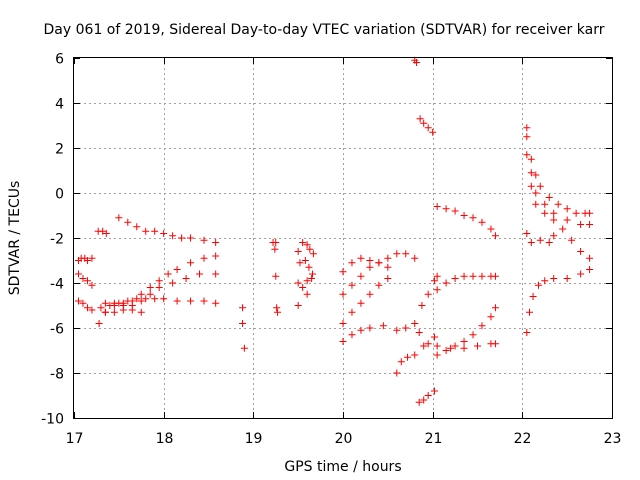 The image size is (640, 480). I want to click on x-tick-label: 17, so click(75, 439).